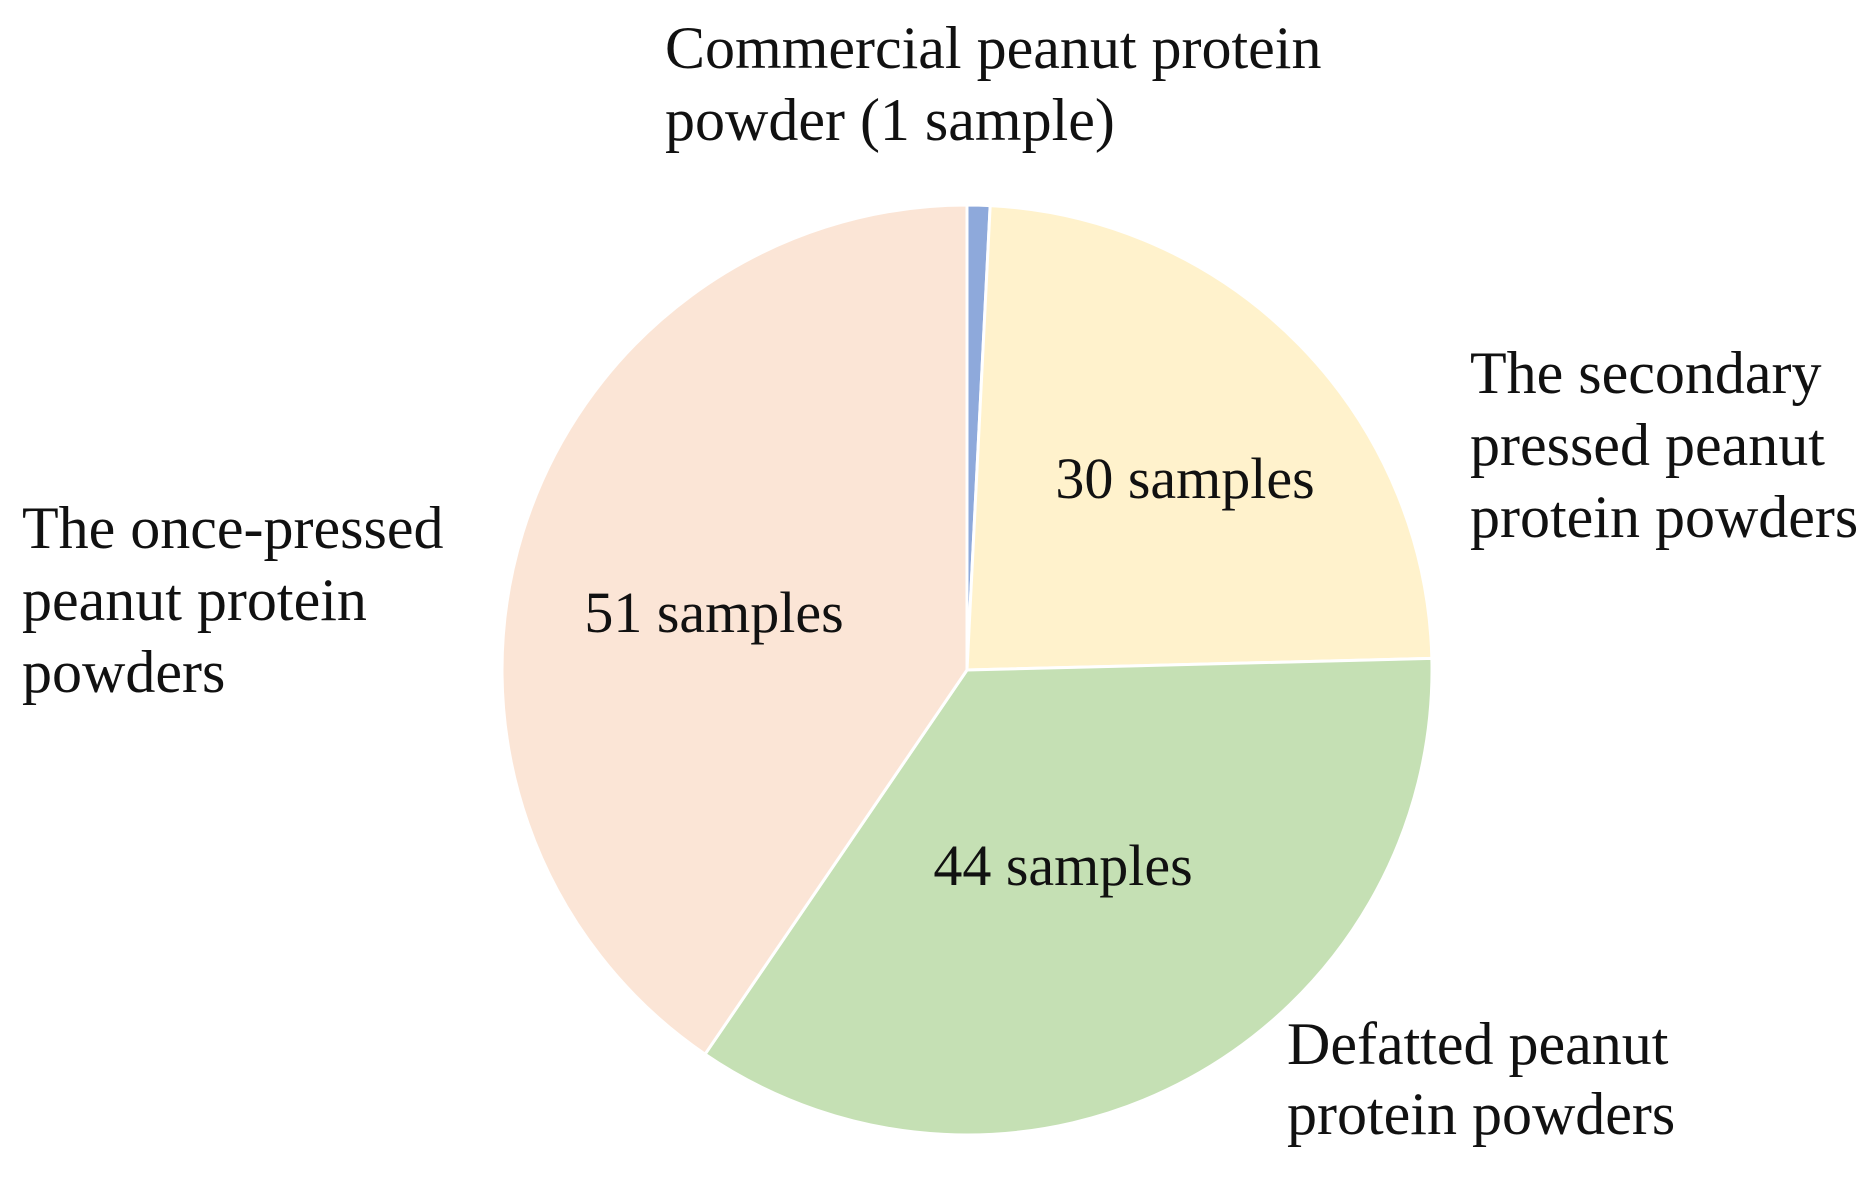  I want to click on pie-slice-the-secondary-pressed-peanut-protein-powders, so click(1199, 438).